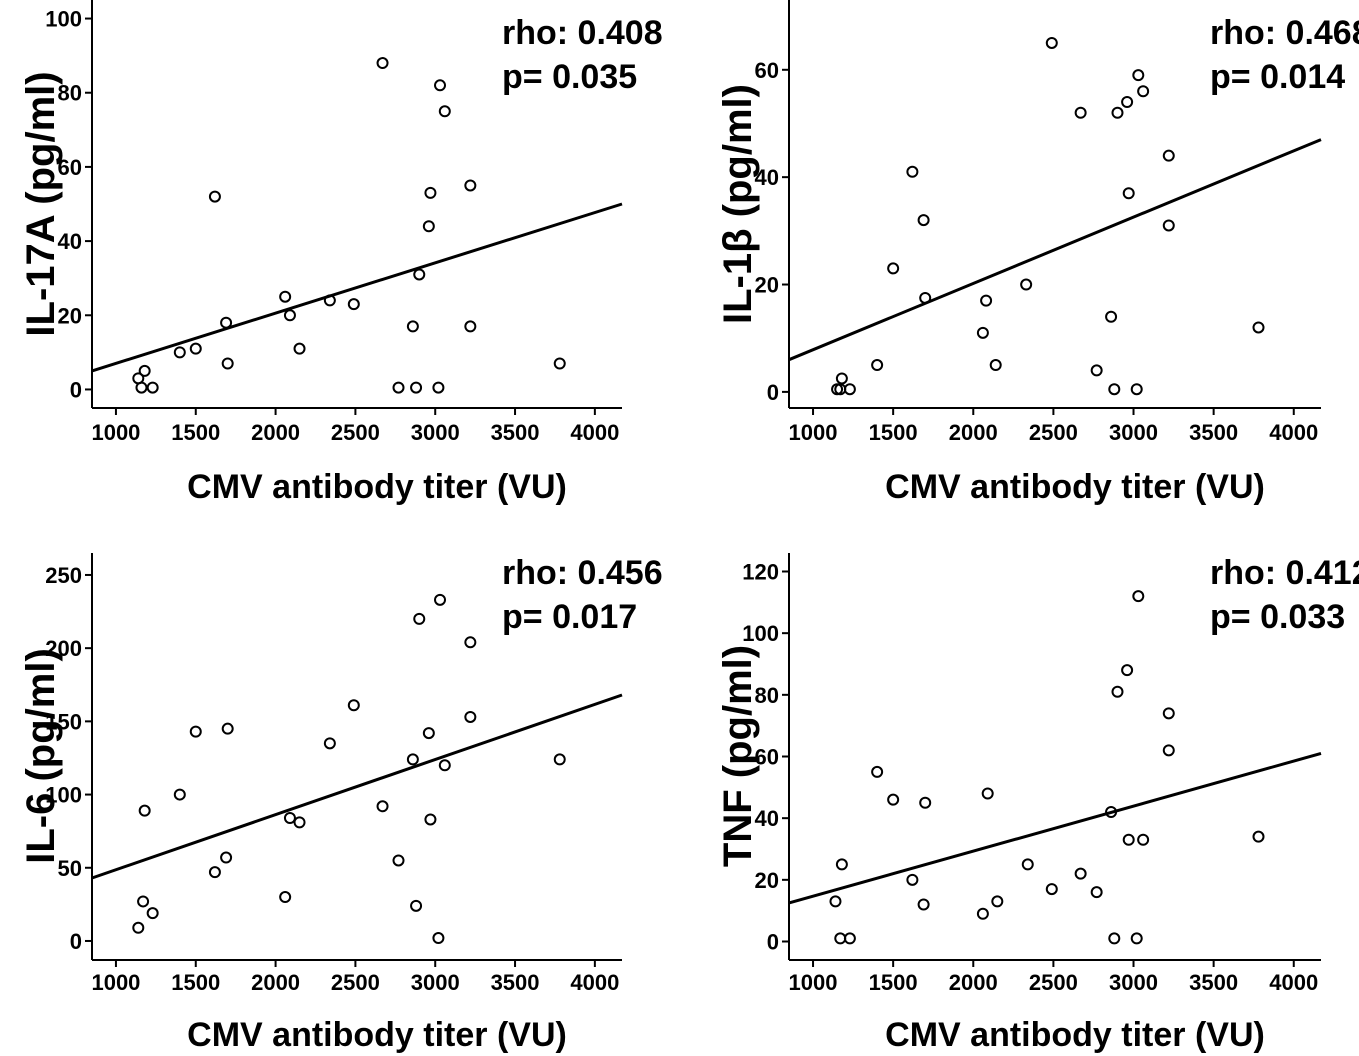  Describe the element at coordinates (582, 33) in the screenshot. I see `rho-annotation: rho: 0.408` at that location.